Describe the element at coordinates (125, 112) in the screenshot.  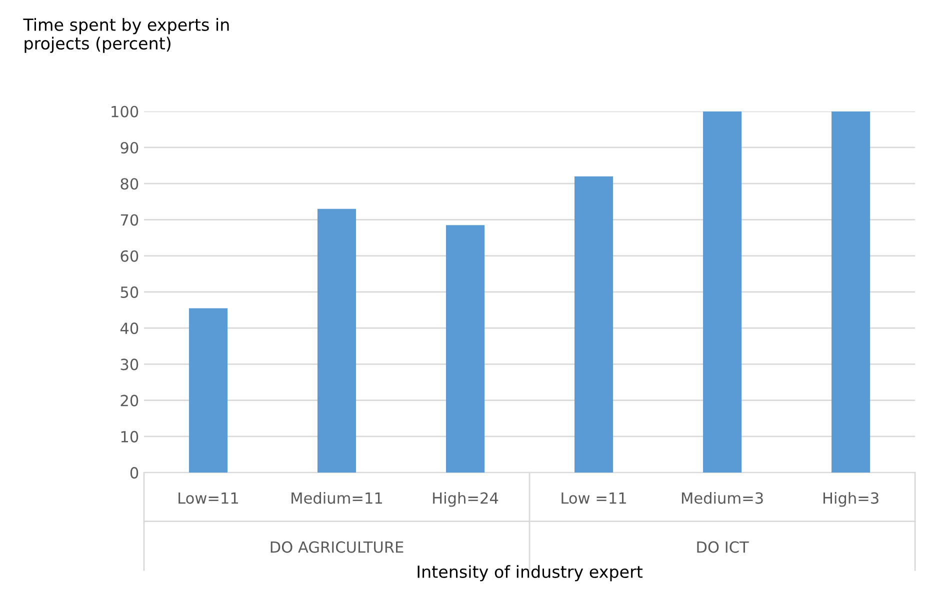
I see `y-tick-label: 100` at that location.